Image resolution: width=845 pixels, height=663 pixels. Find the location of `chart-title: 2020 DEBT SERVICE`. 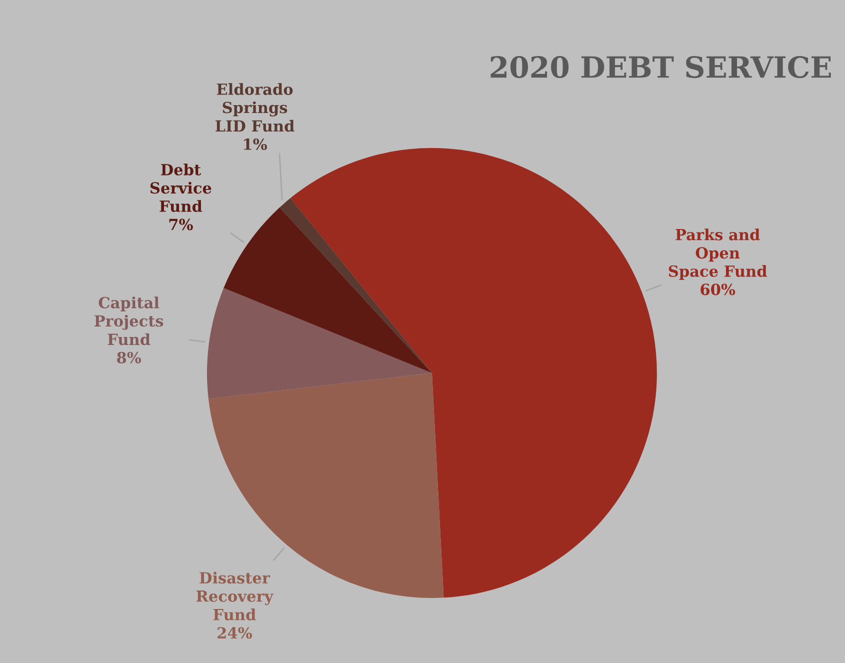

chart-title: 2020 DEBT SERVICE is located at coordinates (660, 67).